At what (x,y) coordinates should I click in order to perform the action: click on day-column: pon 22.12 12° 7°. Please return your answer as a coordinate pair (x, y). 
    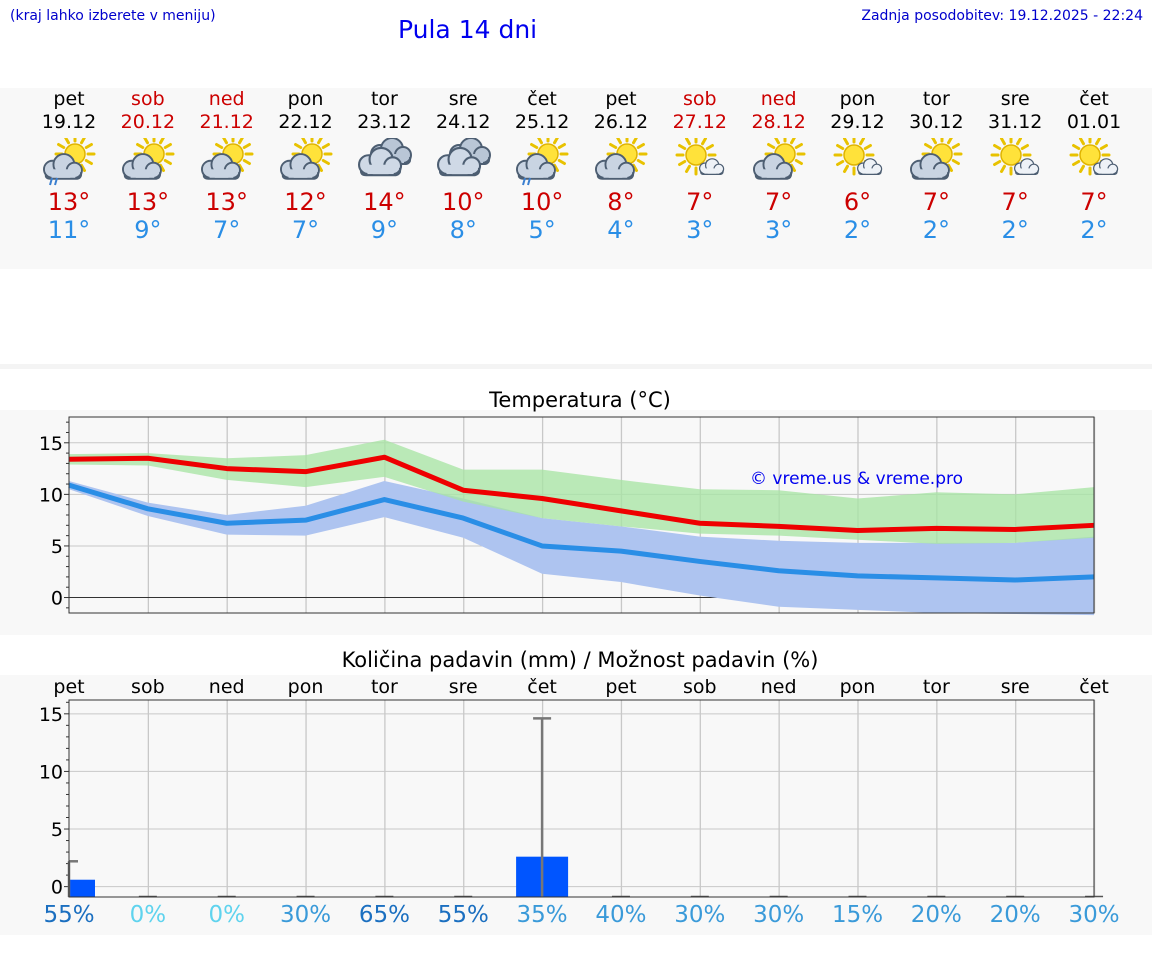
    Looking at the image, I should click on (306, 166).